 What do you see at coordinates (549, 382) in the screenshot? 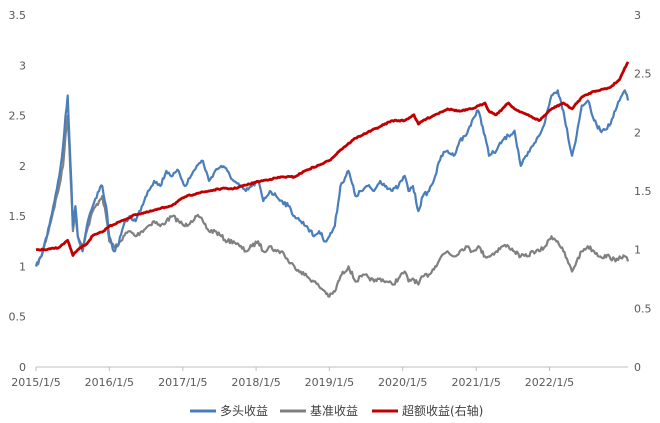
I see `x-tick-label: 2022/1/5` at bounding box center [549, 382].